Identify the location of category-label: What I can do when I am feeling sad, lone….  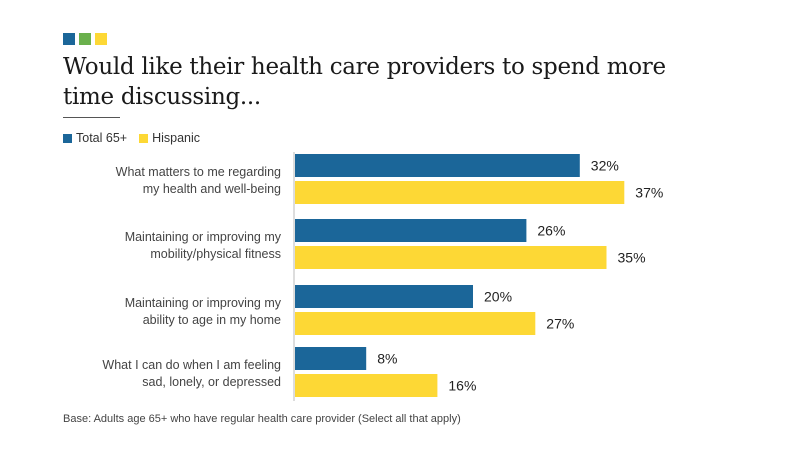
(191, 373).